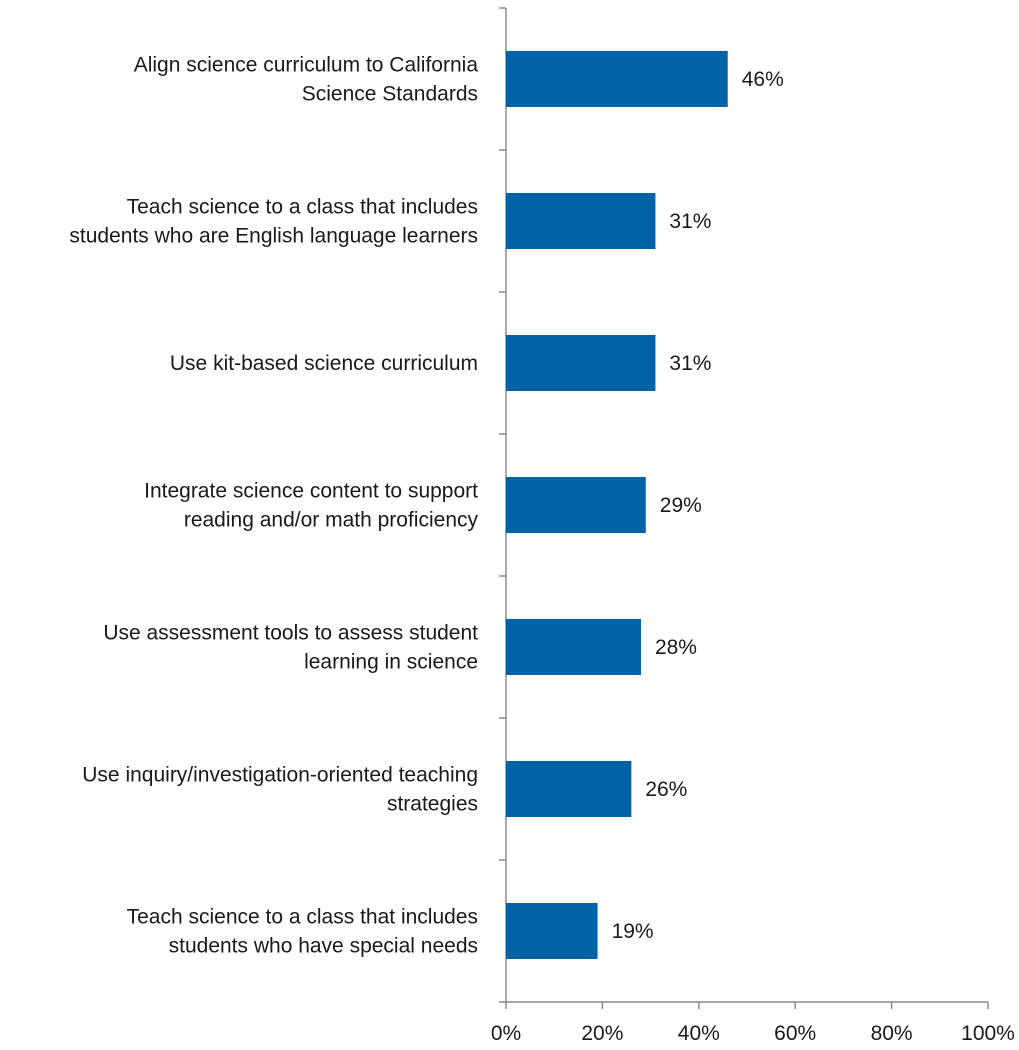 The width and height of the screenshot is (1019, 1050). I want to click on category-label-line: reading and/or math proficiency, so click(331, 520).